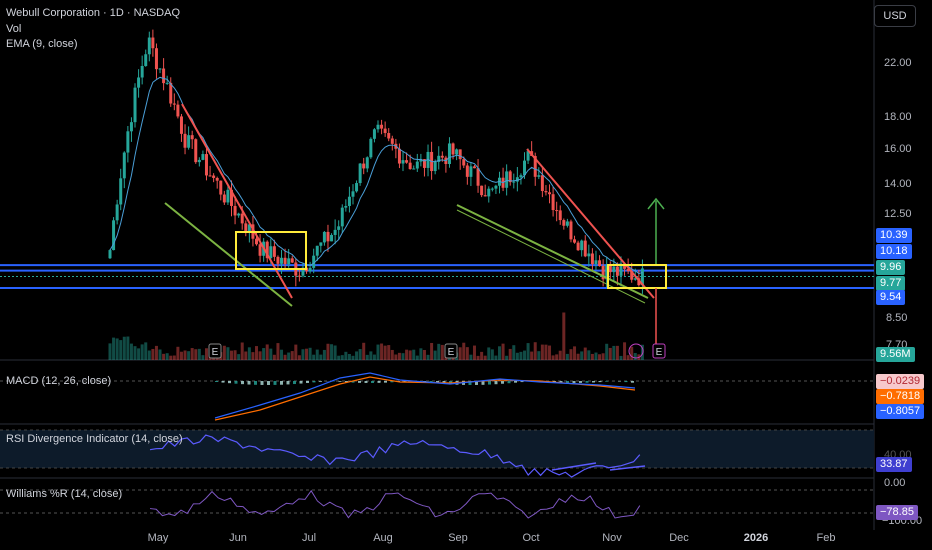 The width and height of the screenshot is (932, 550). Describe the element at coordinates (395, 456) in the screenshot. I see `rsi-line` at that location.